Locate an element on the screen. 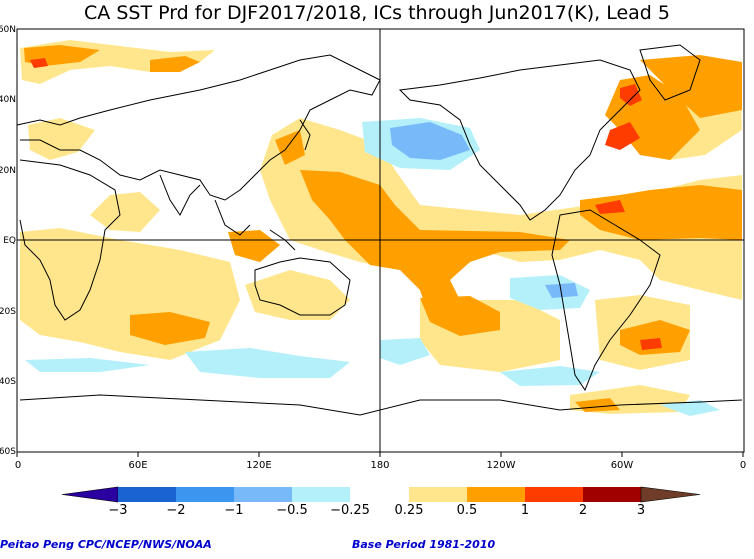 This screenshot has width=754, height=559. lat-label-20n: 20N is located at coordinates (8, 171).